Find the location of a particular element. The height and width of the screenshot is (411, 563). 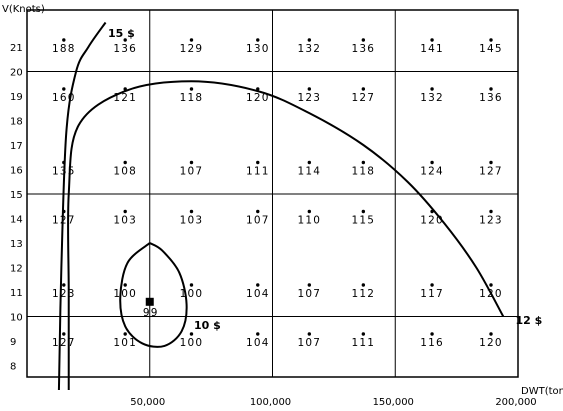

y-tick-label: 14 is located at coordinates (16, 220).